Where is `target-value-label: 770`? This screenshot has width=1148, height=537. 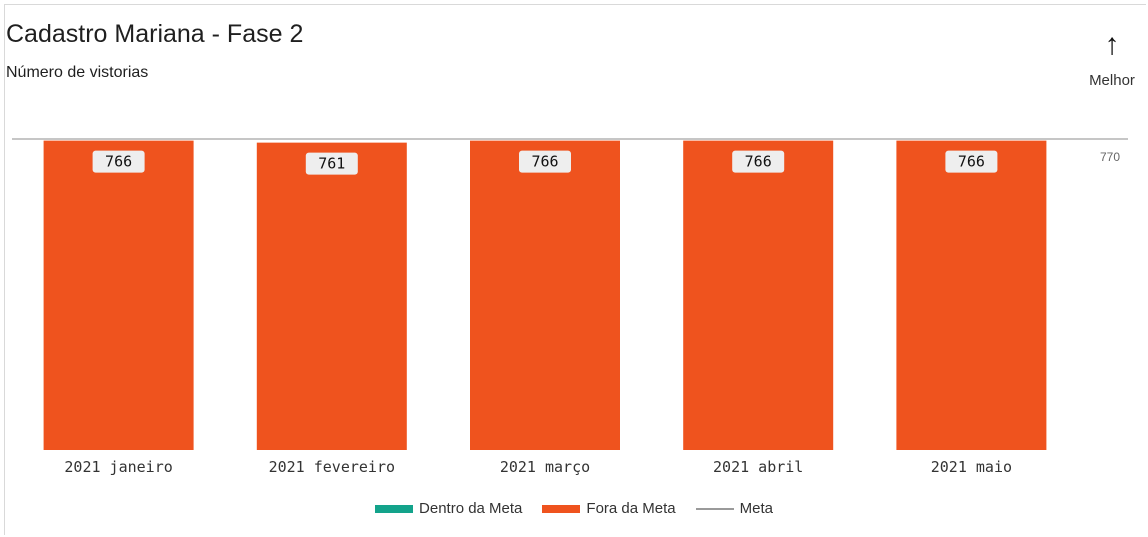 target-value-label: 770 is located at coordinates (1110, 157).